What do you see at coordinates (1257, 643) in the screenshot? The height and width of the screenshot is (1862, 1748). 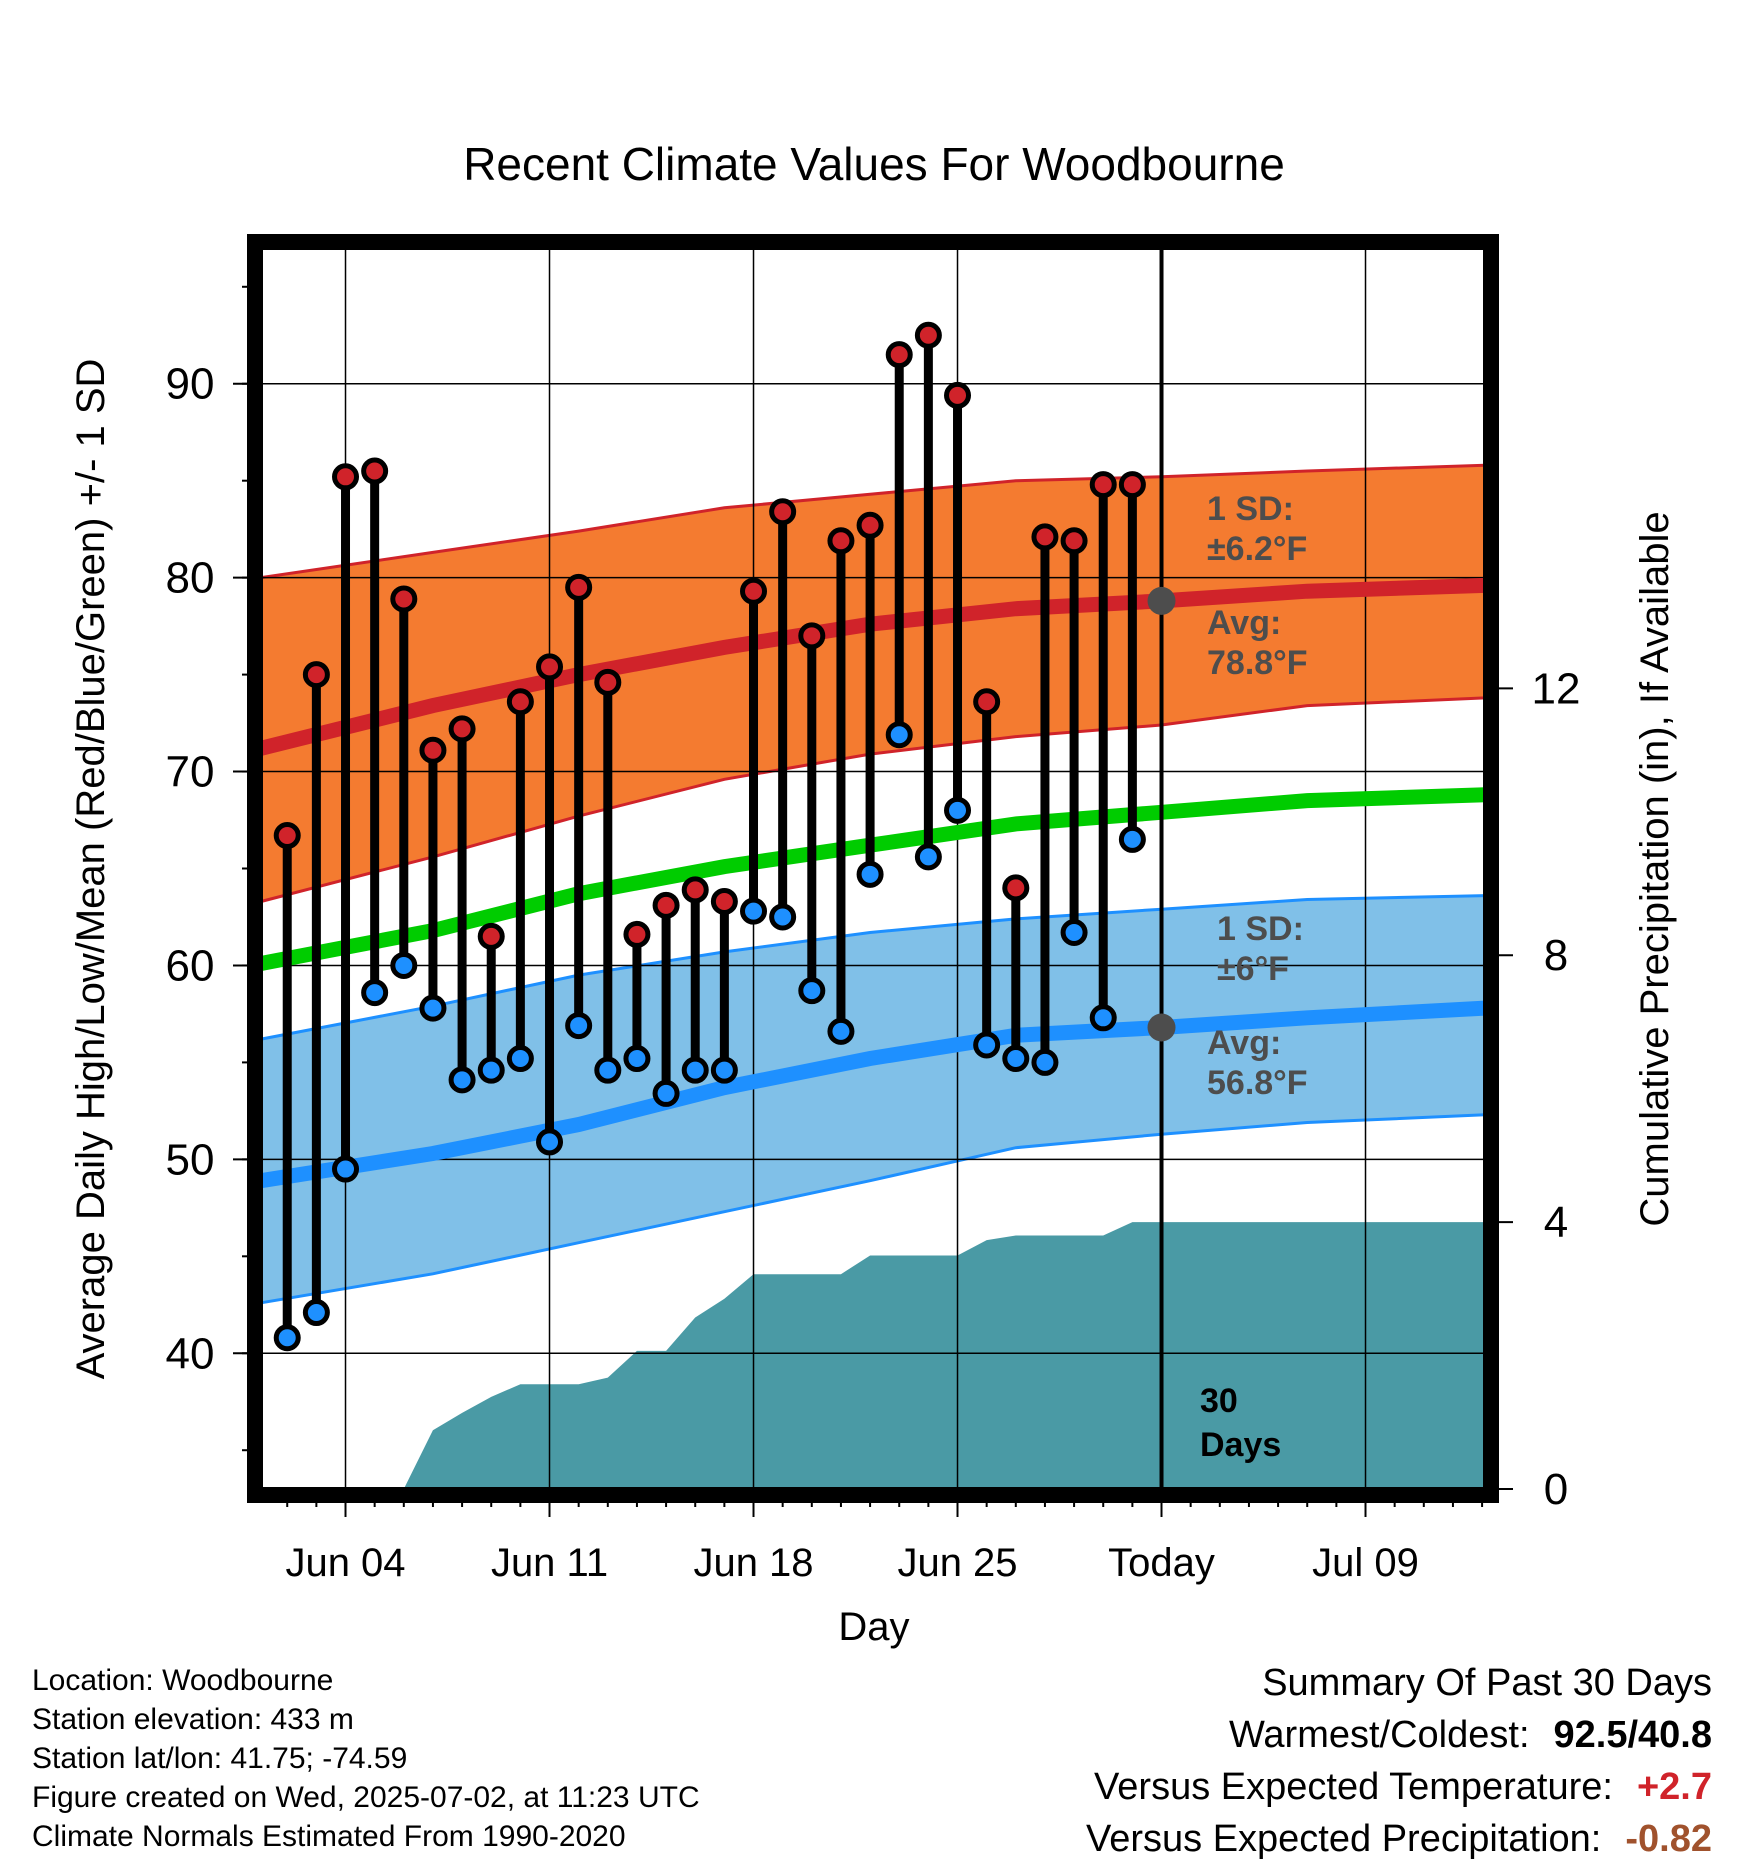 I see `high-average-annotation: Avg: 78.8°F` at bounding box center [1257, 643].